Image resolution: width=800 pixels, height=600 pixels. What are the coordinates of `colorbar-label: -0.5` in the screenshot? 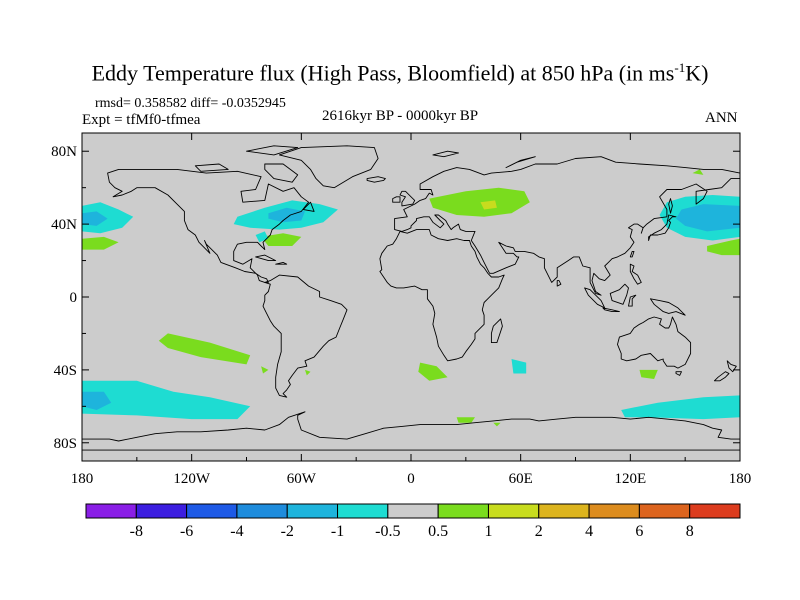 It's located at (387, 531).